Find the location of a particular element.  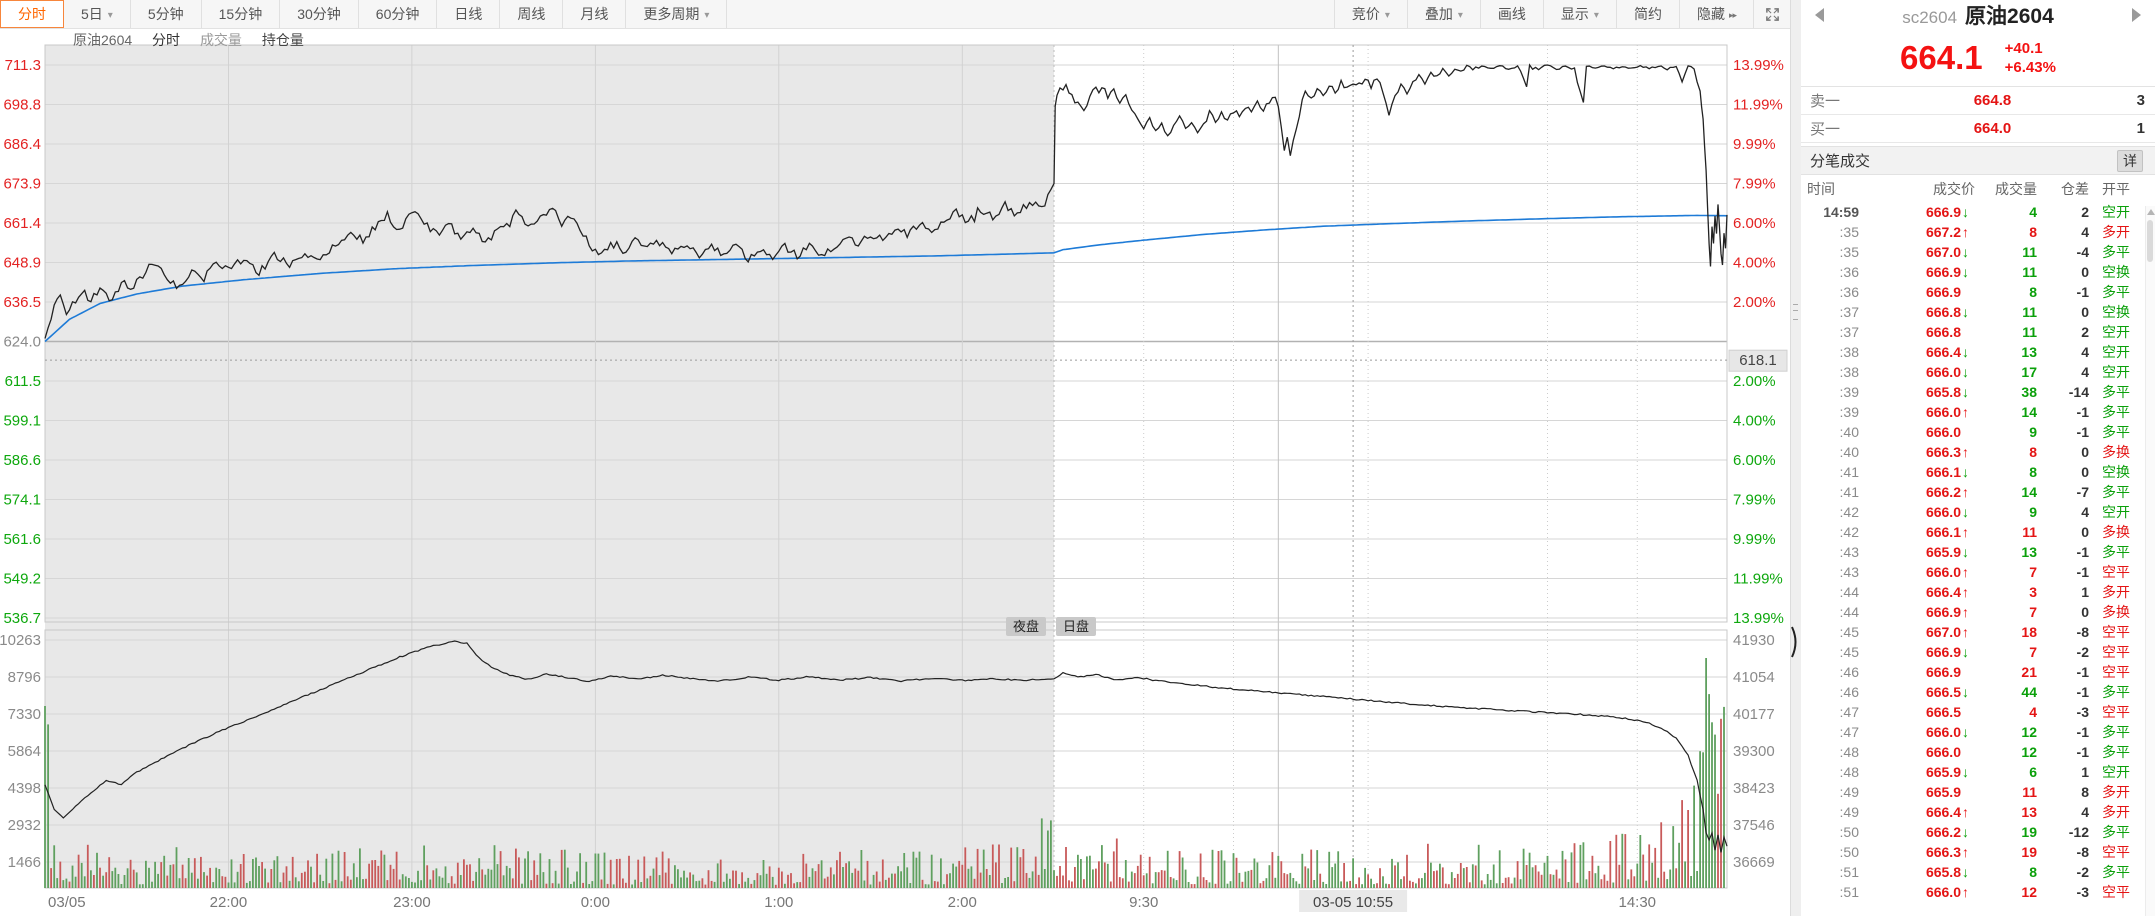

svg-text: 03-05 10:55 is located at coordinates (1353, 902).